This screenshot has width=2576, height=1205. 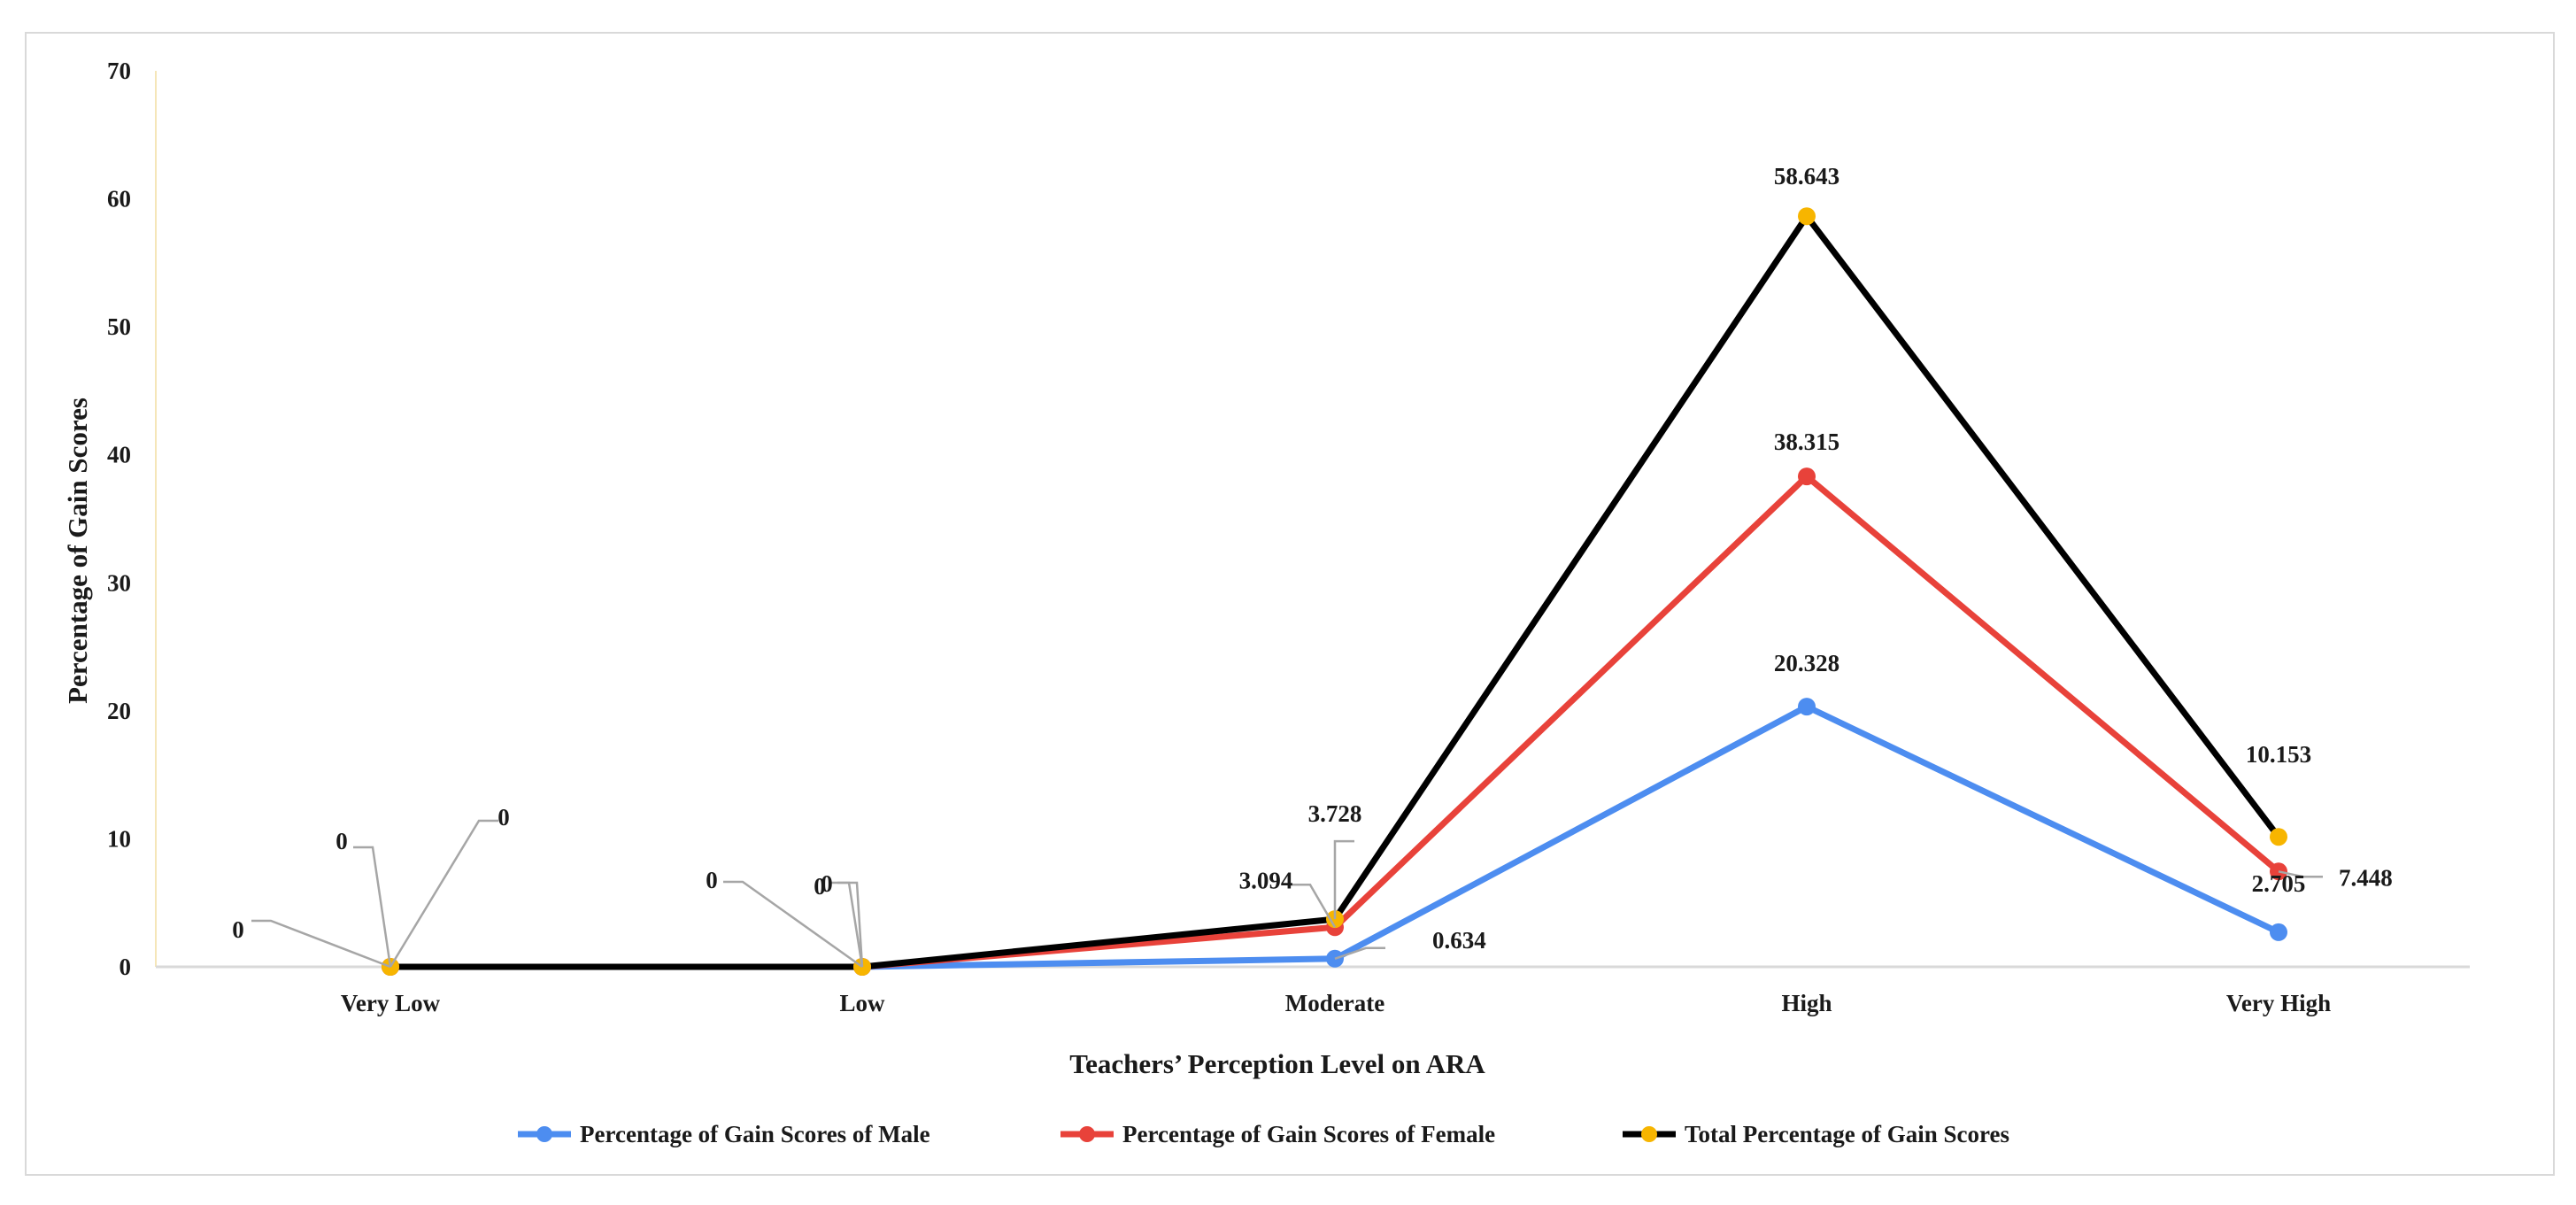 I want to click on x-tick-label: Very Low, so click(x=391, y=1003).